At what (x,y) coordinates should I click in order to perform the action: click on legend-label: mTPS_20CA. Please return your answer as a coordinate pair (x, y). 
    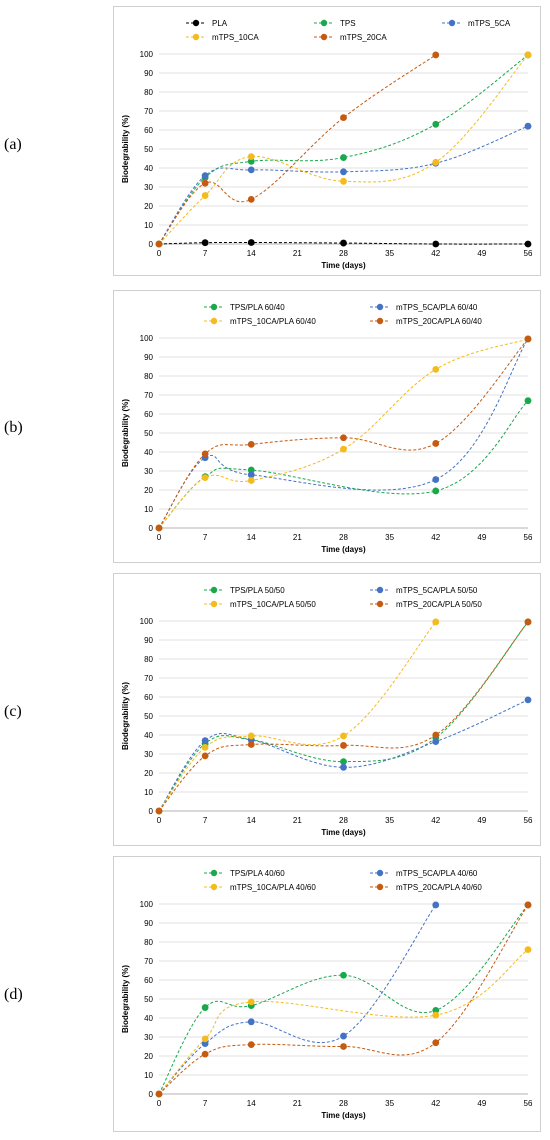
    Looking at the image, I should click on (363, 37).